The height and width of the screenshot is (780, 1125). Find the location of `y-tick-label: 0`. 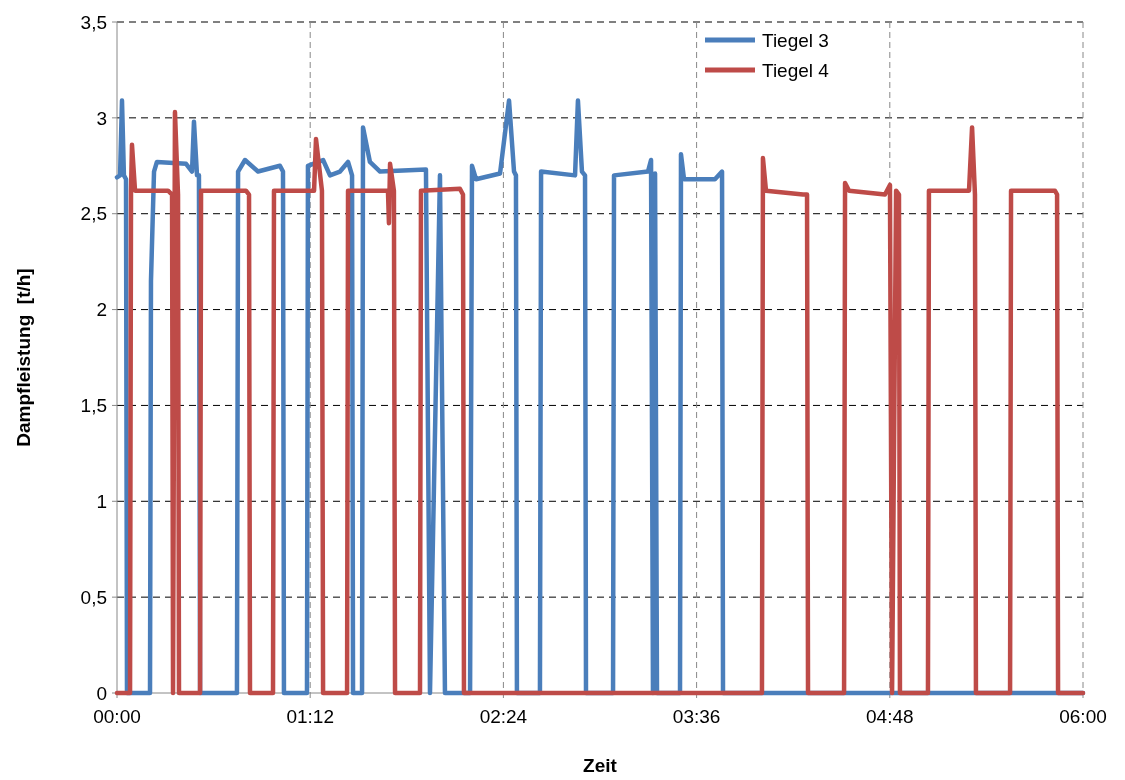

y-tick-label: 0 is located at coordinates (101, 693).